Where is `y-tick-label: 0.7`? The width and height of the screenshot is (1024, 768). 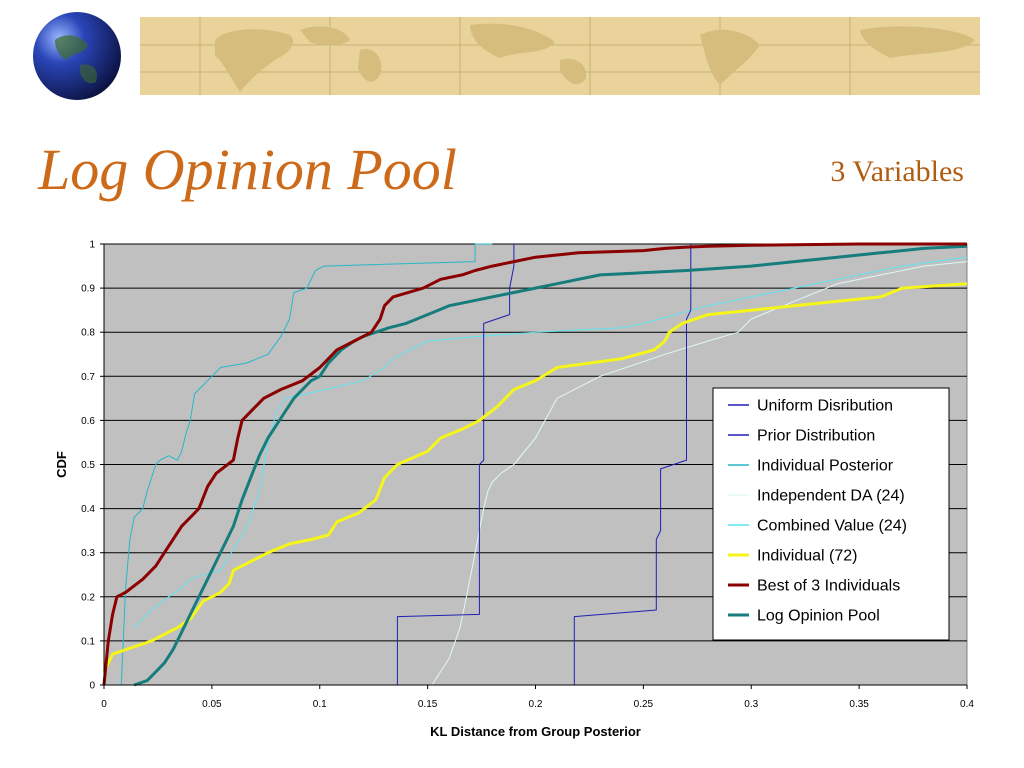
y-tick-label: 0.7 is located at coordinates (88, 377).